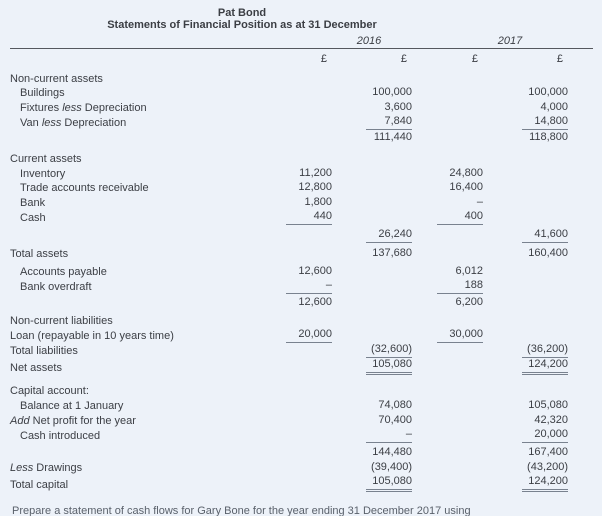  What do you see at coordinates (525, 138) in the screenshot?
I see `value-cell: 118,800` at bounding box center [525, 138].